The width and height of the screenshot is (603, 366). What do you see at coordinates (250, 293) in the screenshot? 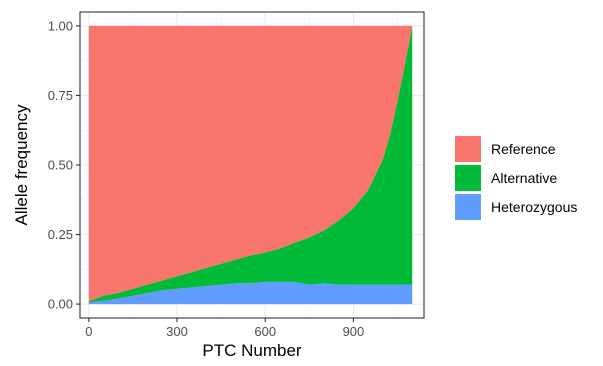
I see `area-heterozygous` at bounding box center [250, 293].